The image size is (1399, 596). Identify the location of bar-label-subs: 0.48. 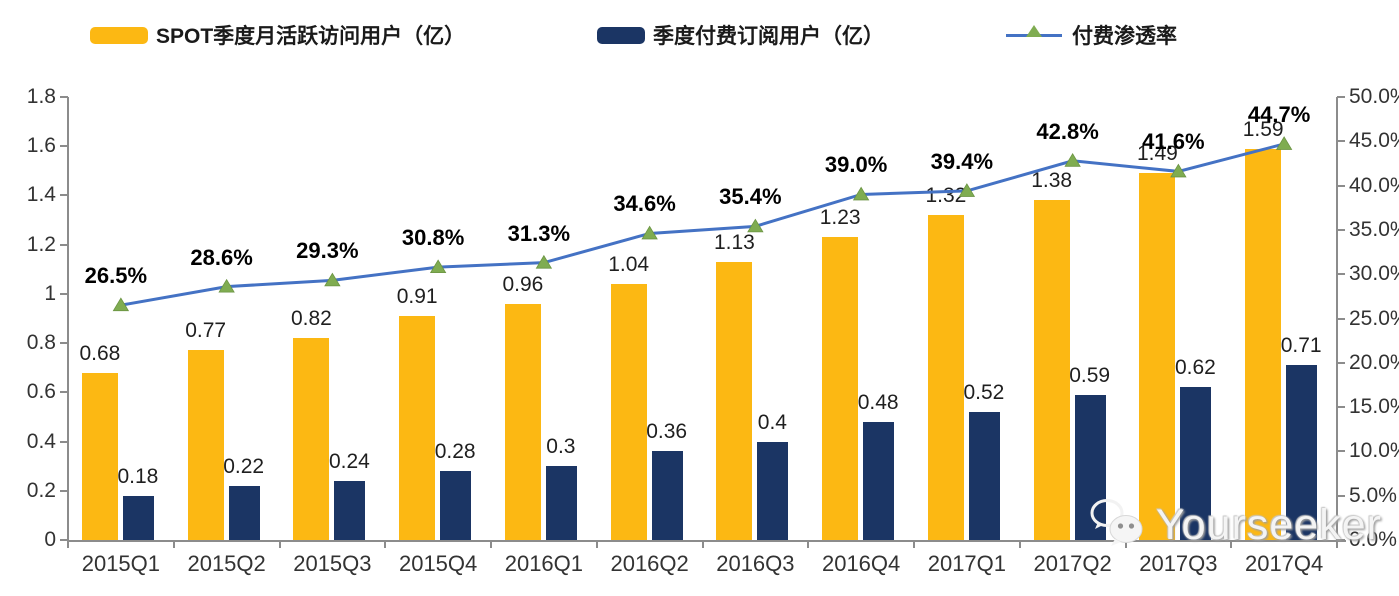
(878, 402).